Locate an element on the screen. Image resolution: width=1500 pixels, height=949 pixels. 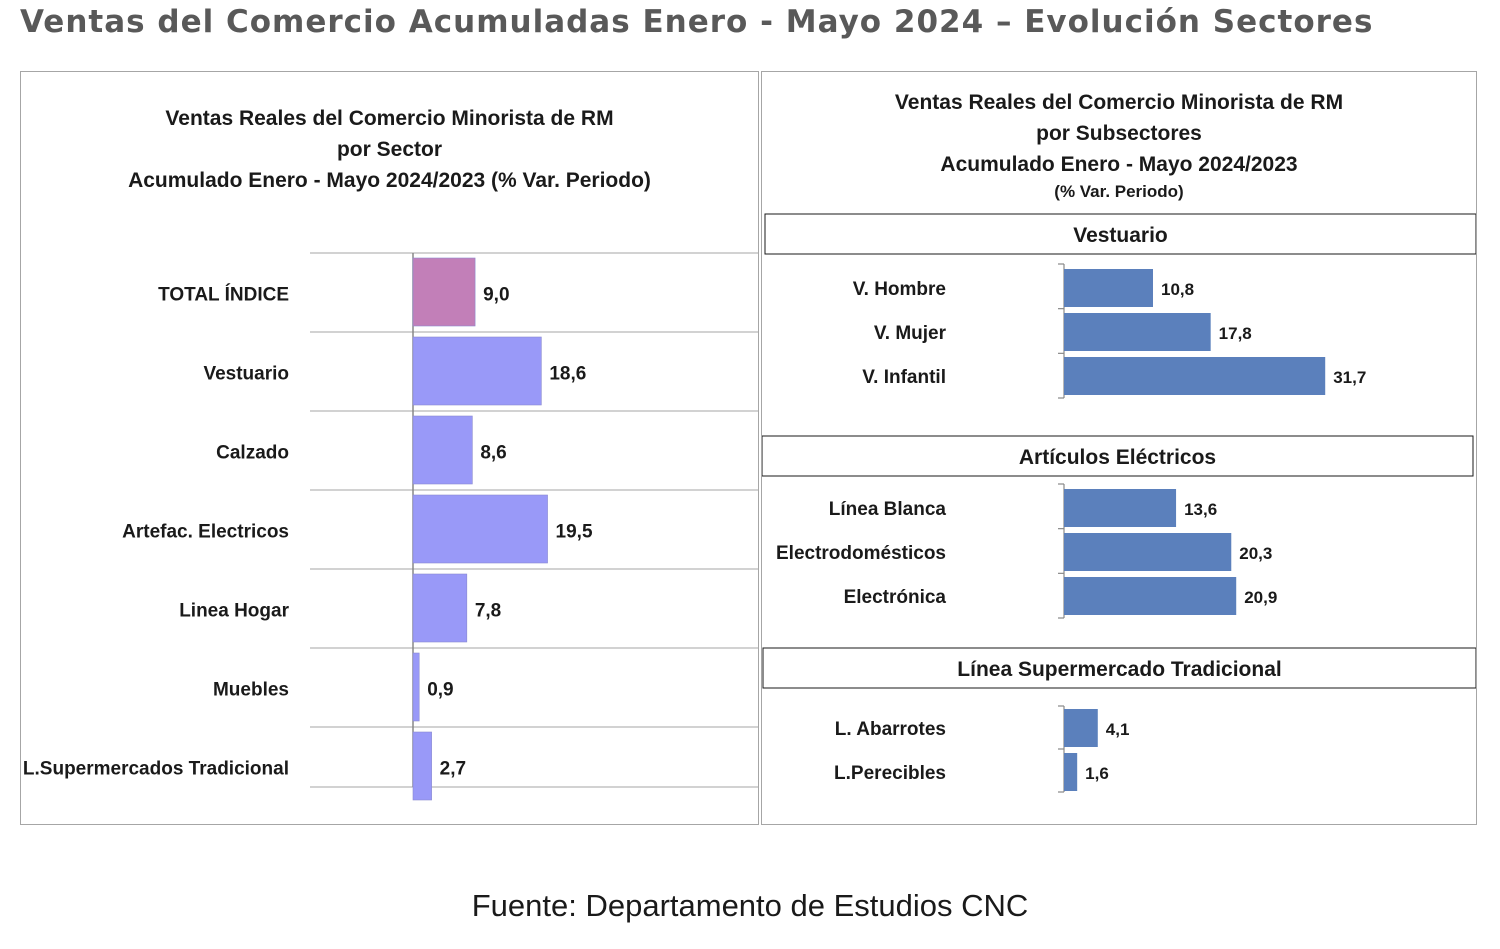
source-footer: Fuente: Departamento de Estudios CNC is located at coordinates (750, 905).